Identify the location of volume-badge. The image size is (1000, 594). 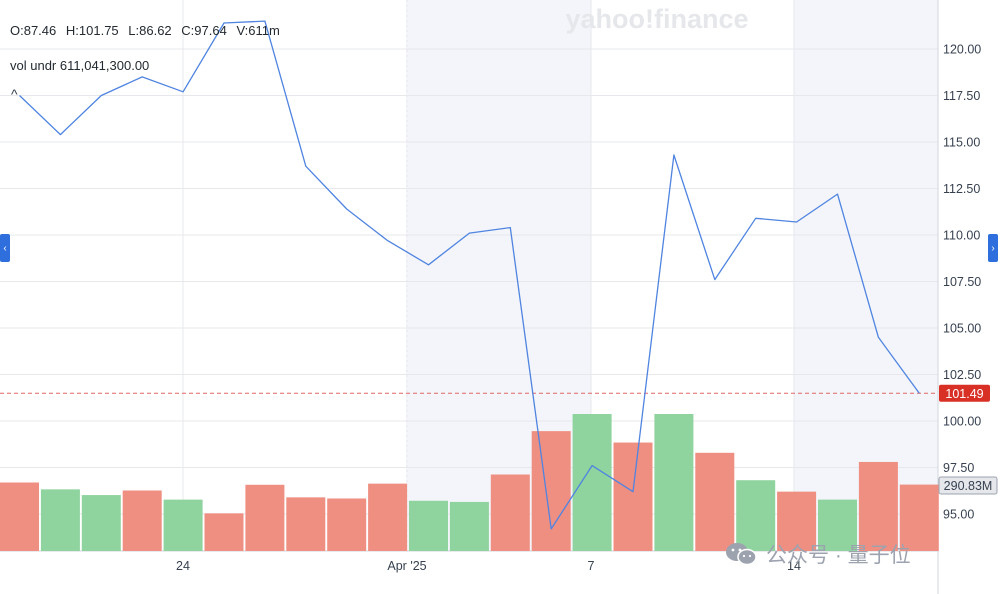
(968, 485).